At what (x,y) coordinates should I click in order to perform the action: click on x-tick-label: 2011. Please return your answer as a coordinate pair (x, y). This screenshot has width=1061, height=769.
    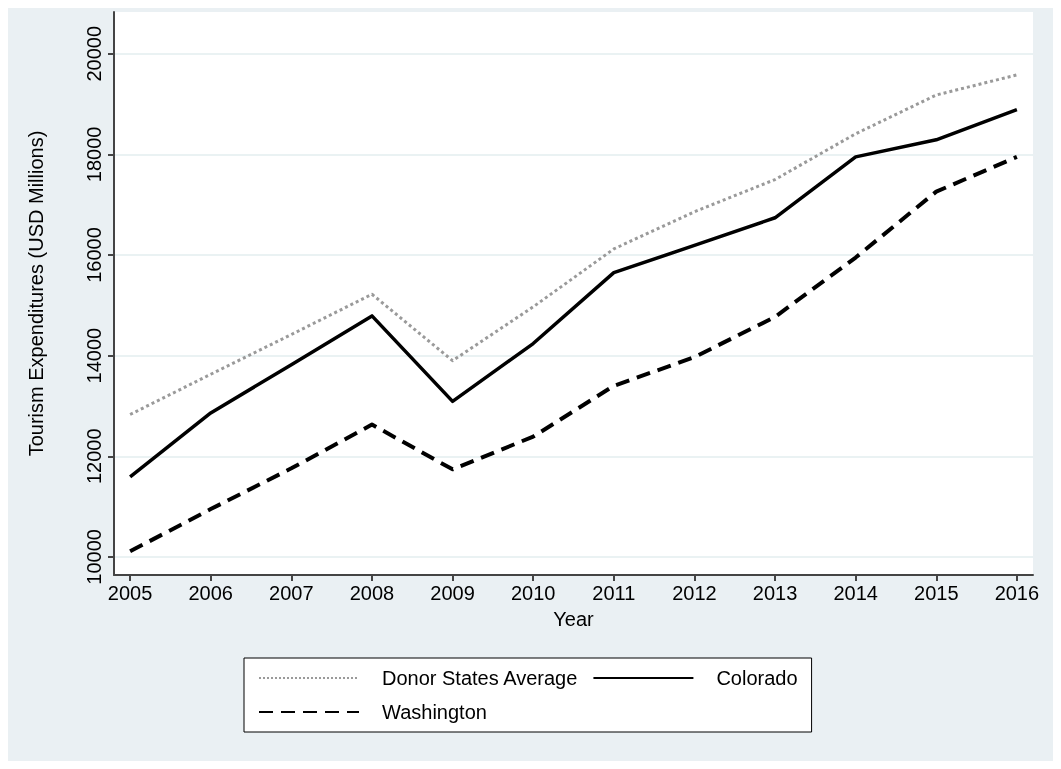
    Looking at the image, I should click on (614, 593).